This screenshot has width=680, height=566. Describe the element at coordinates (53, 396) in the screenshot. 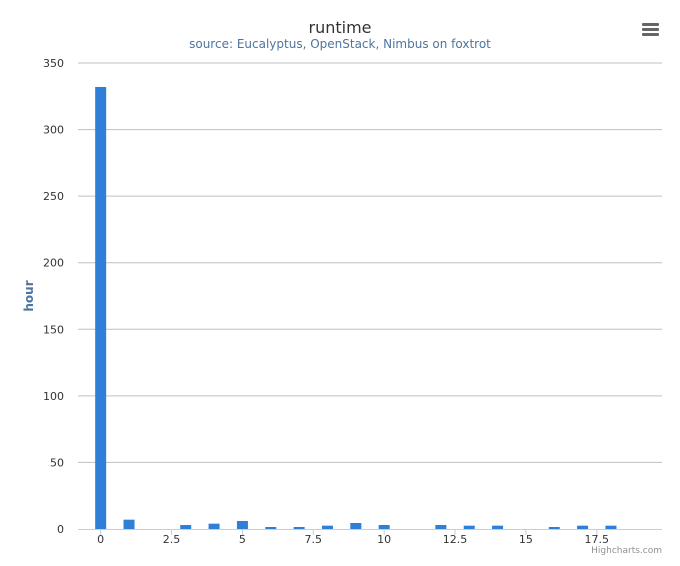

I see `y-tick-label: 100` at that location.